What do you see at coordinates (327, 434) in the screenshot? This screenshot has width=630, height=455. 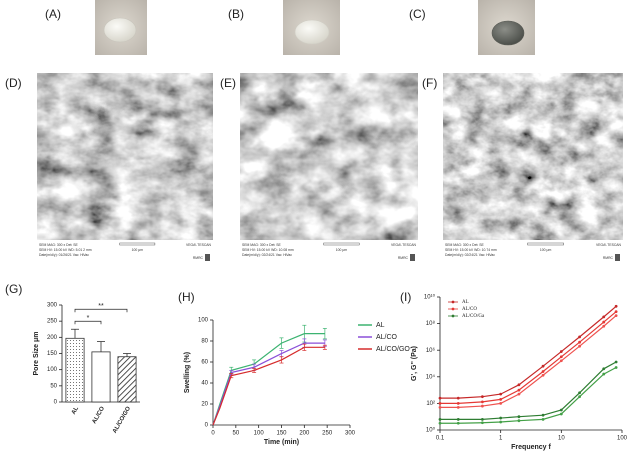 I see `x-tick-label: 250` at bounding box center [327, 434].